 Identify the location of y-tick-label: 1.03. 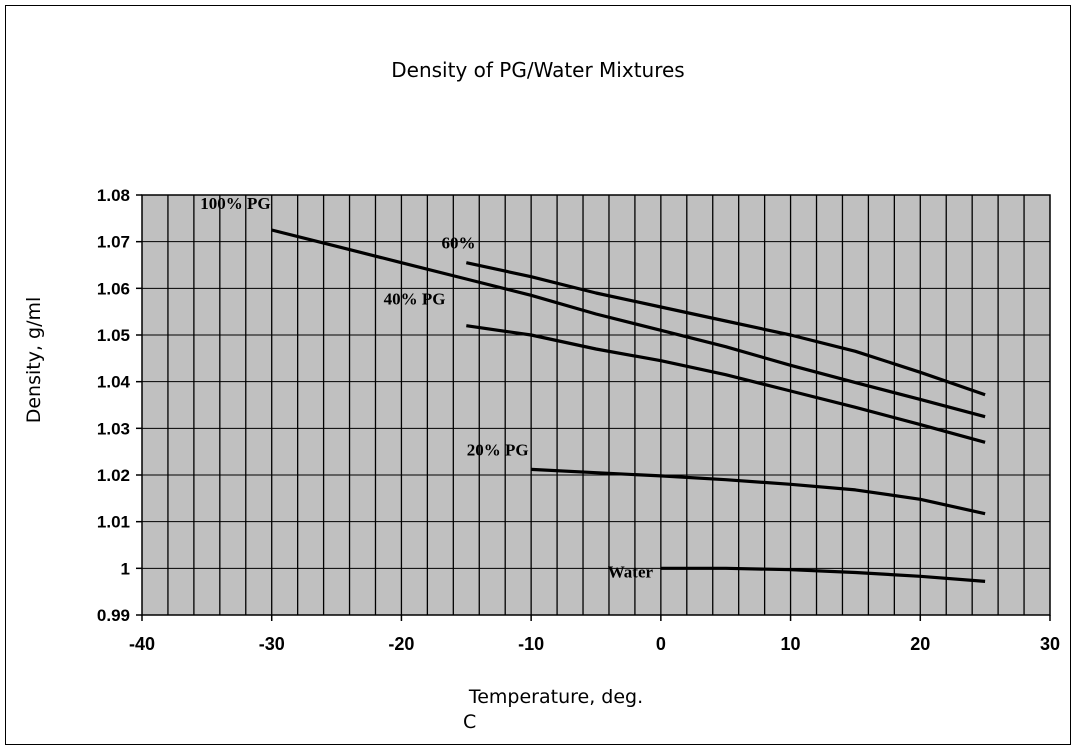
(113, 428).